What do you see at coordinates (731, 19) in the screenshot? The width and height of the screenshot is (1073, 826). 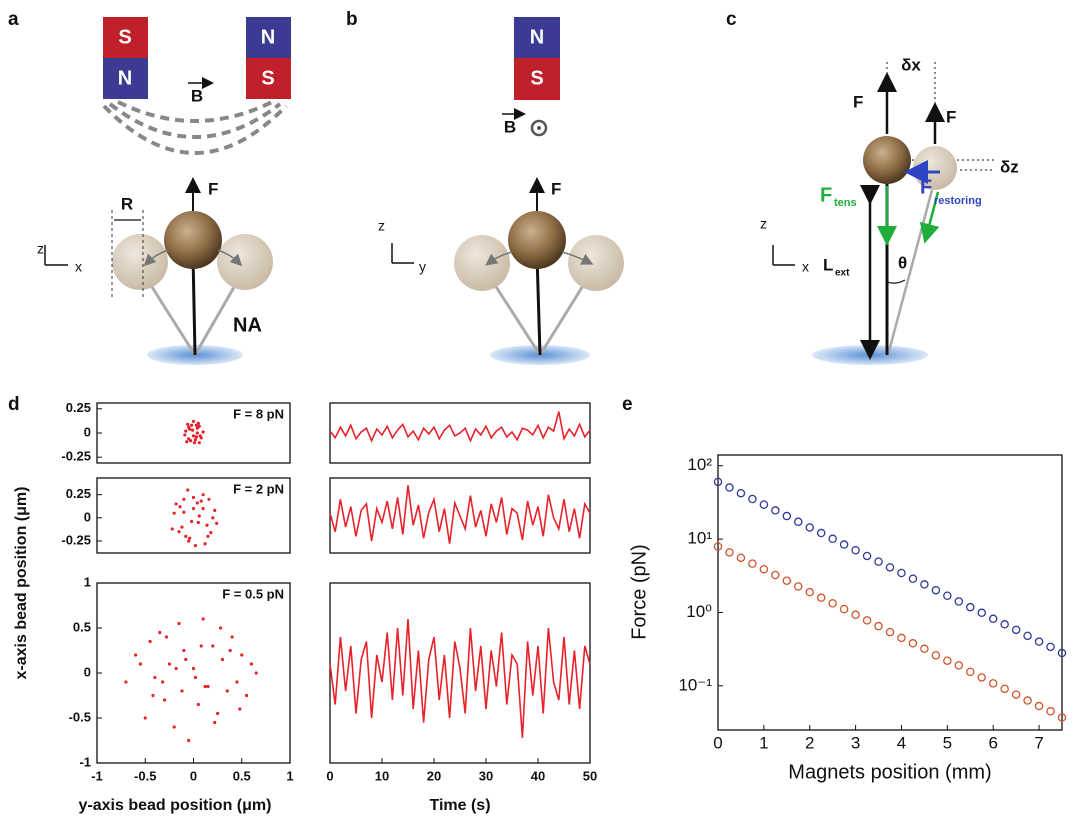 I see `panel-label: c` at bounding box center [731, 19].